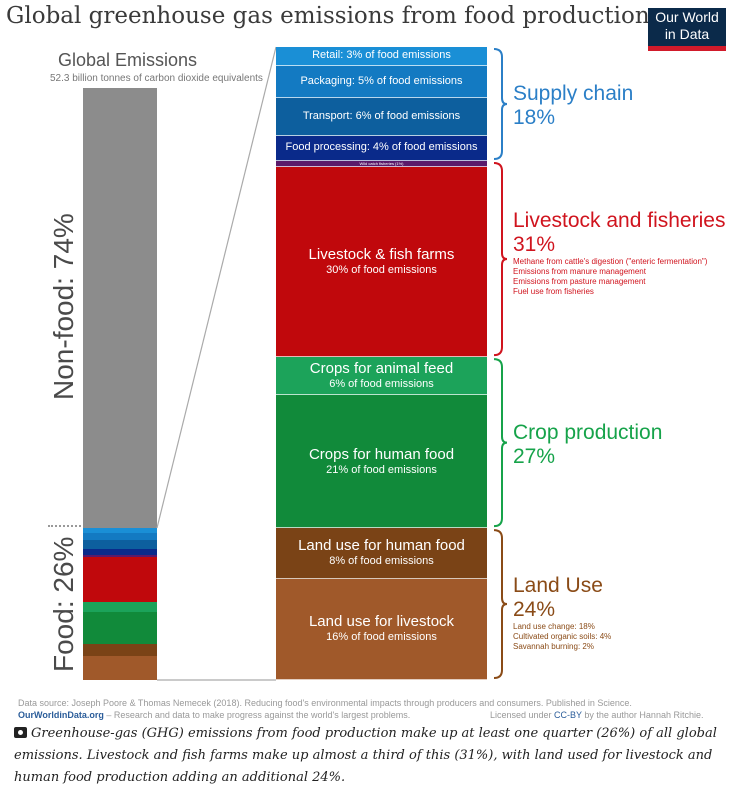 This screenshot has height=789, width=746. I want to click on group-detail: Land use change: 18%, so click(554, 627).